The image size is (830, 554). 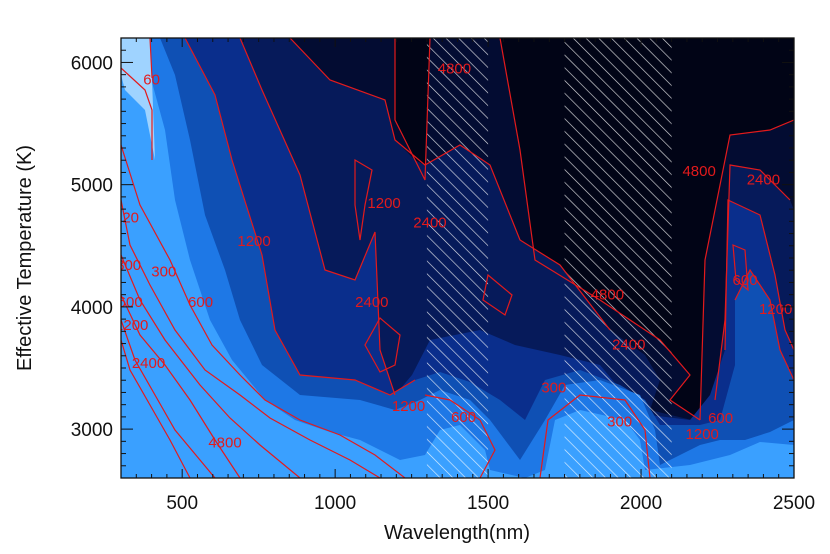 What do you see at coordinates (25, 258) in the screenshot?
I see `y-axis-title: Effective Temperature (K)` at bounding box center [25, 258].